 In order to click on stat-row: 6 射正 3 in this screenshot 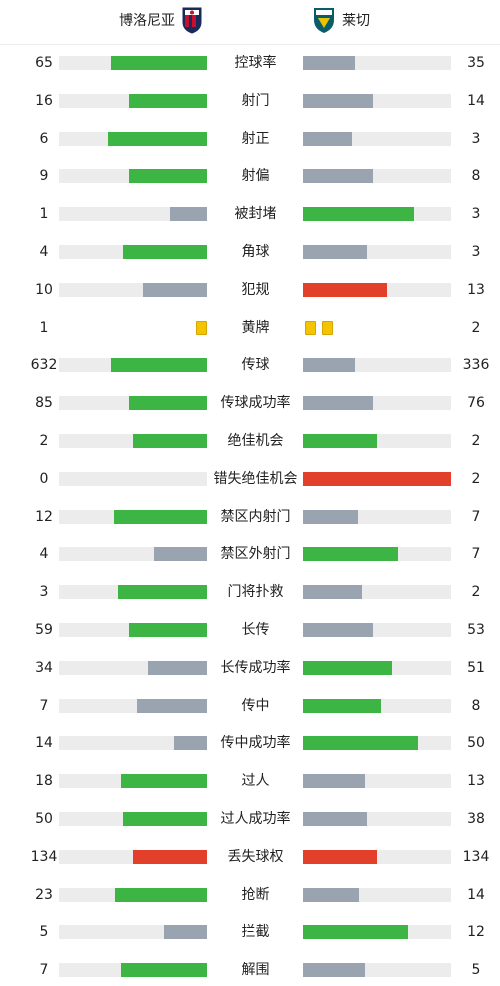, I will do `click(250, 139)`.